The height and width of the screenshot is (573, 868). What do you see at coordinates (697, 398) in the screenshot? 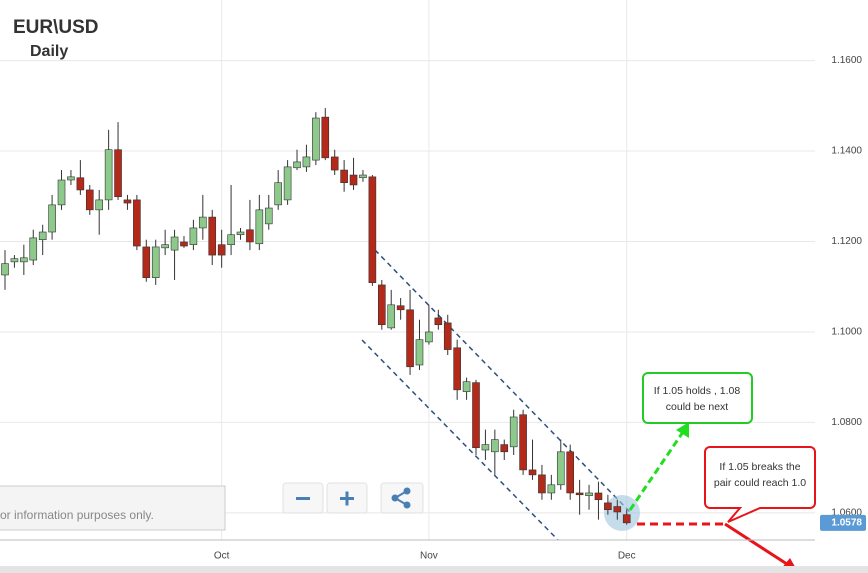
I see `annotation-box-up` at bounding box center [697, 398].